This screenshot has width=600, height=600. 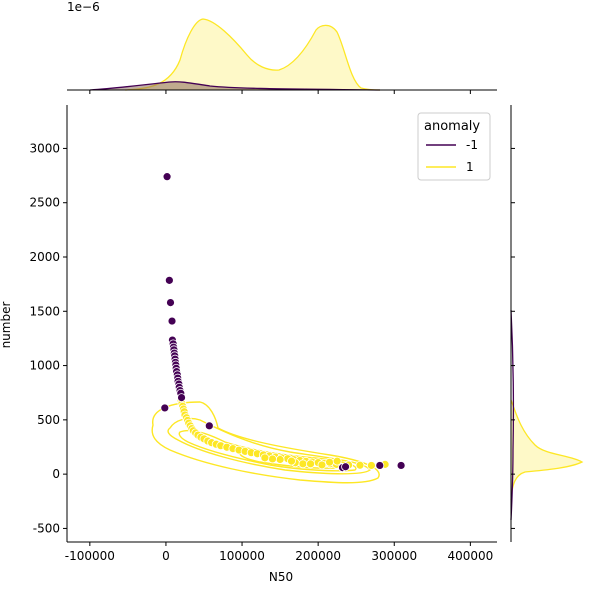 I want to click on x-tick-label: -100000, so click(x=90, y=556).